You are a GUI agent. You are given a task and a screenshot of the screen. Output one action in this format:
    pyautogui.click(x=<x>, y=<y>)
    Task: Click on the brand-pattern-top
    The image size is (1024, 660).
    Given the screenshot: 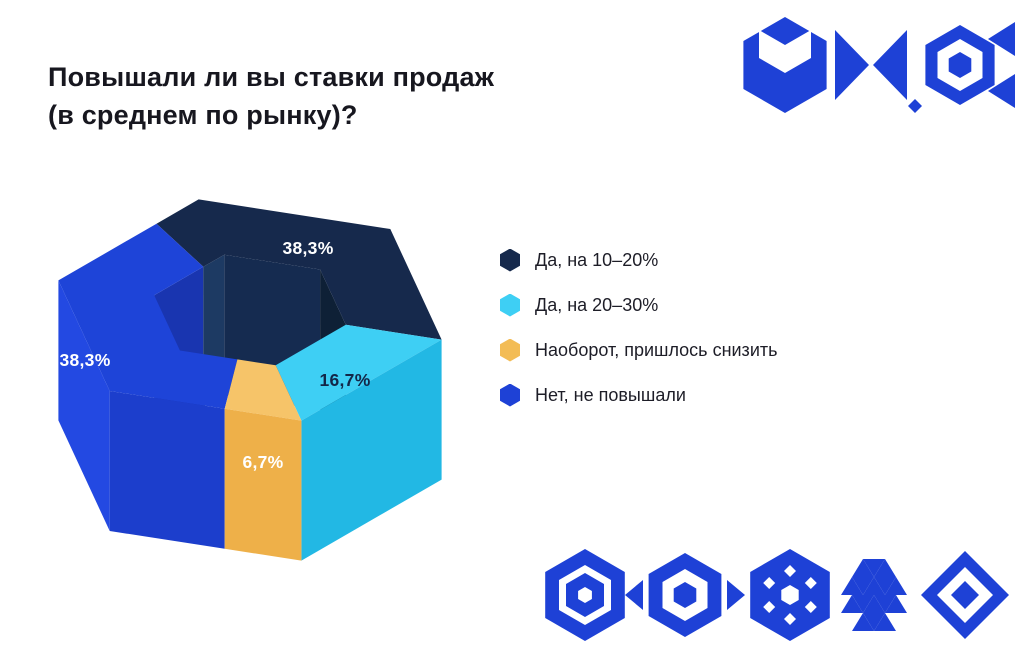 What is the action you would take?
    pyautogui.click(x=879, y=65)
    